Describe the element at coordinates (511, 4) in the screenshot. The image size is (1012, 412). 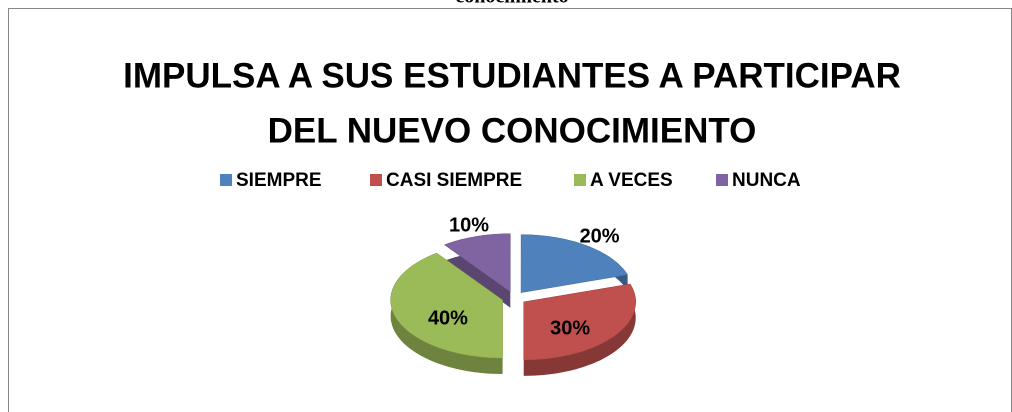
I see `caption: conocimiento` at that location.